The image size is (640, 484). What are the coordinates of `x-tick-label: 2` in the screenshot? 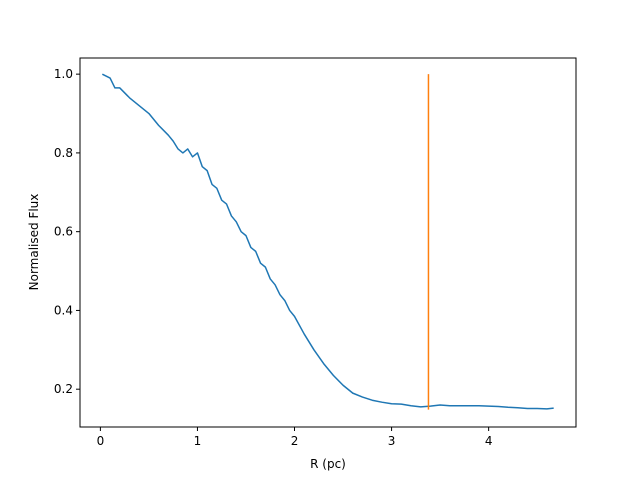 It's located at (295, 441).